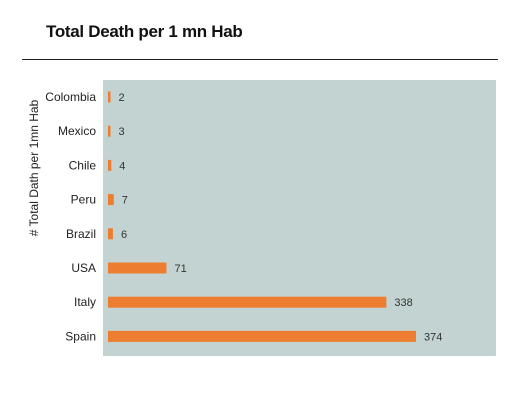  Describe the element at coordinates (125, 201) in the screenshot. I see `data-label-peru: 7` at that location.